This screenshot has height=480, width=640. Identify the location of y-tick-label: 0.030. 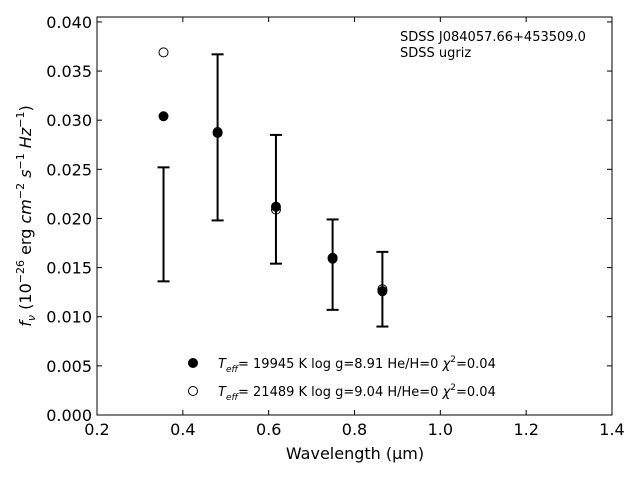
(69, 120).